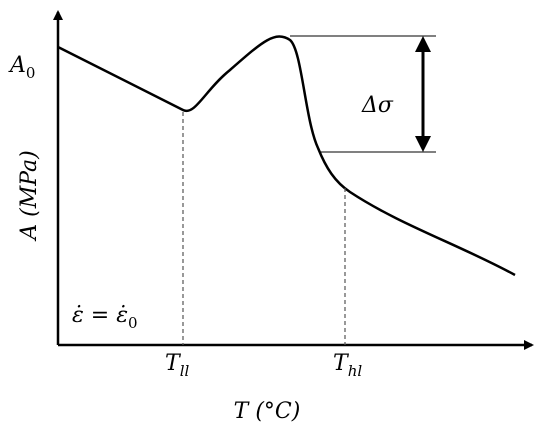 This screenshot has width=550, height=441. I want to click on delta-label: Δσ, so click(377, 105).